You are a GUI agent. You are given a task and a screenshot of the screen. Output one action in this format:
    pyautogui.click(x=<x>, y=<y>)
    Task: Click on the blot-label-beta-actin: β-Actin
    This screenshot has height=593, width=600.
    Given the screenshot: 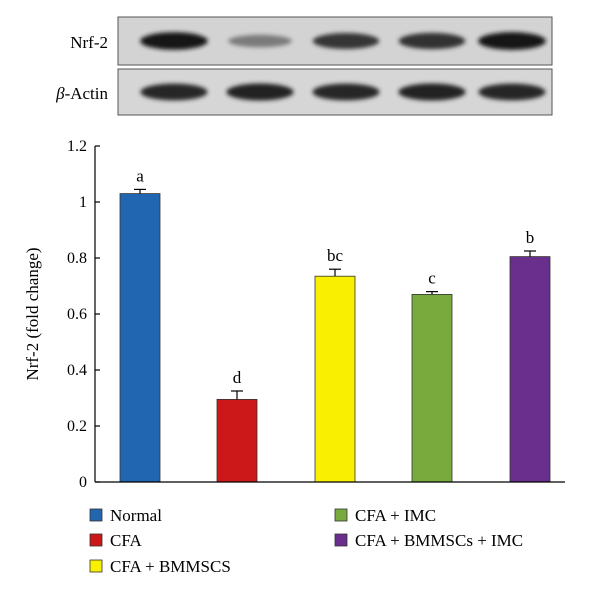 What is the action you would take?
    pyautogui.click(x=81, y=93)
    